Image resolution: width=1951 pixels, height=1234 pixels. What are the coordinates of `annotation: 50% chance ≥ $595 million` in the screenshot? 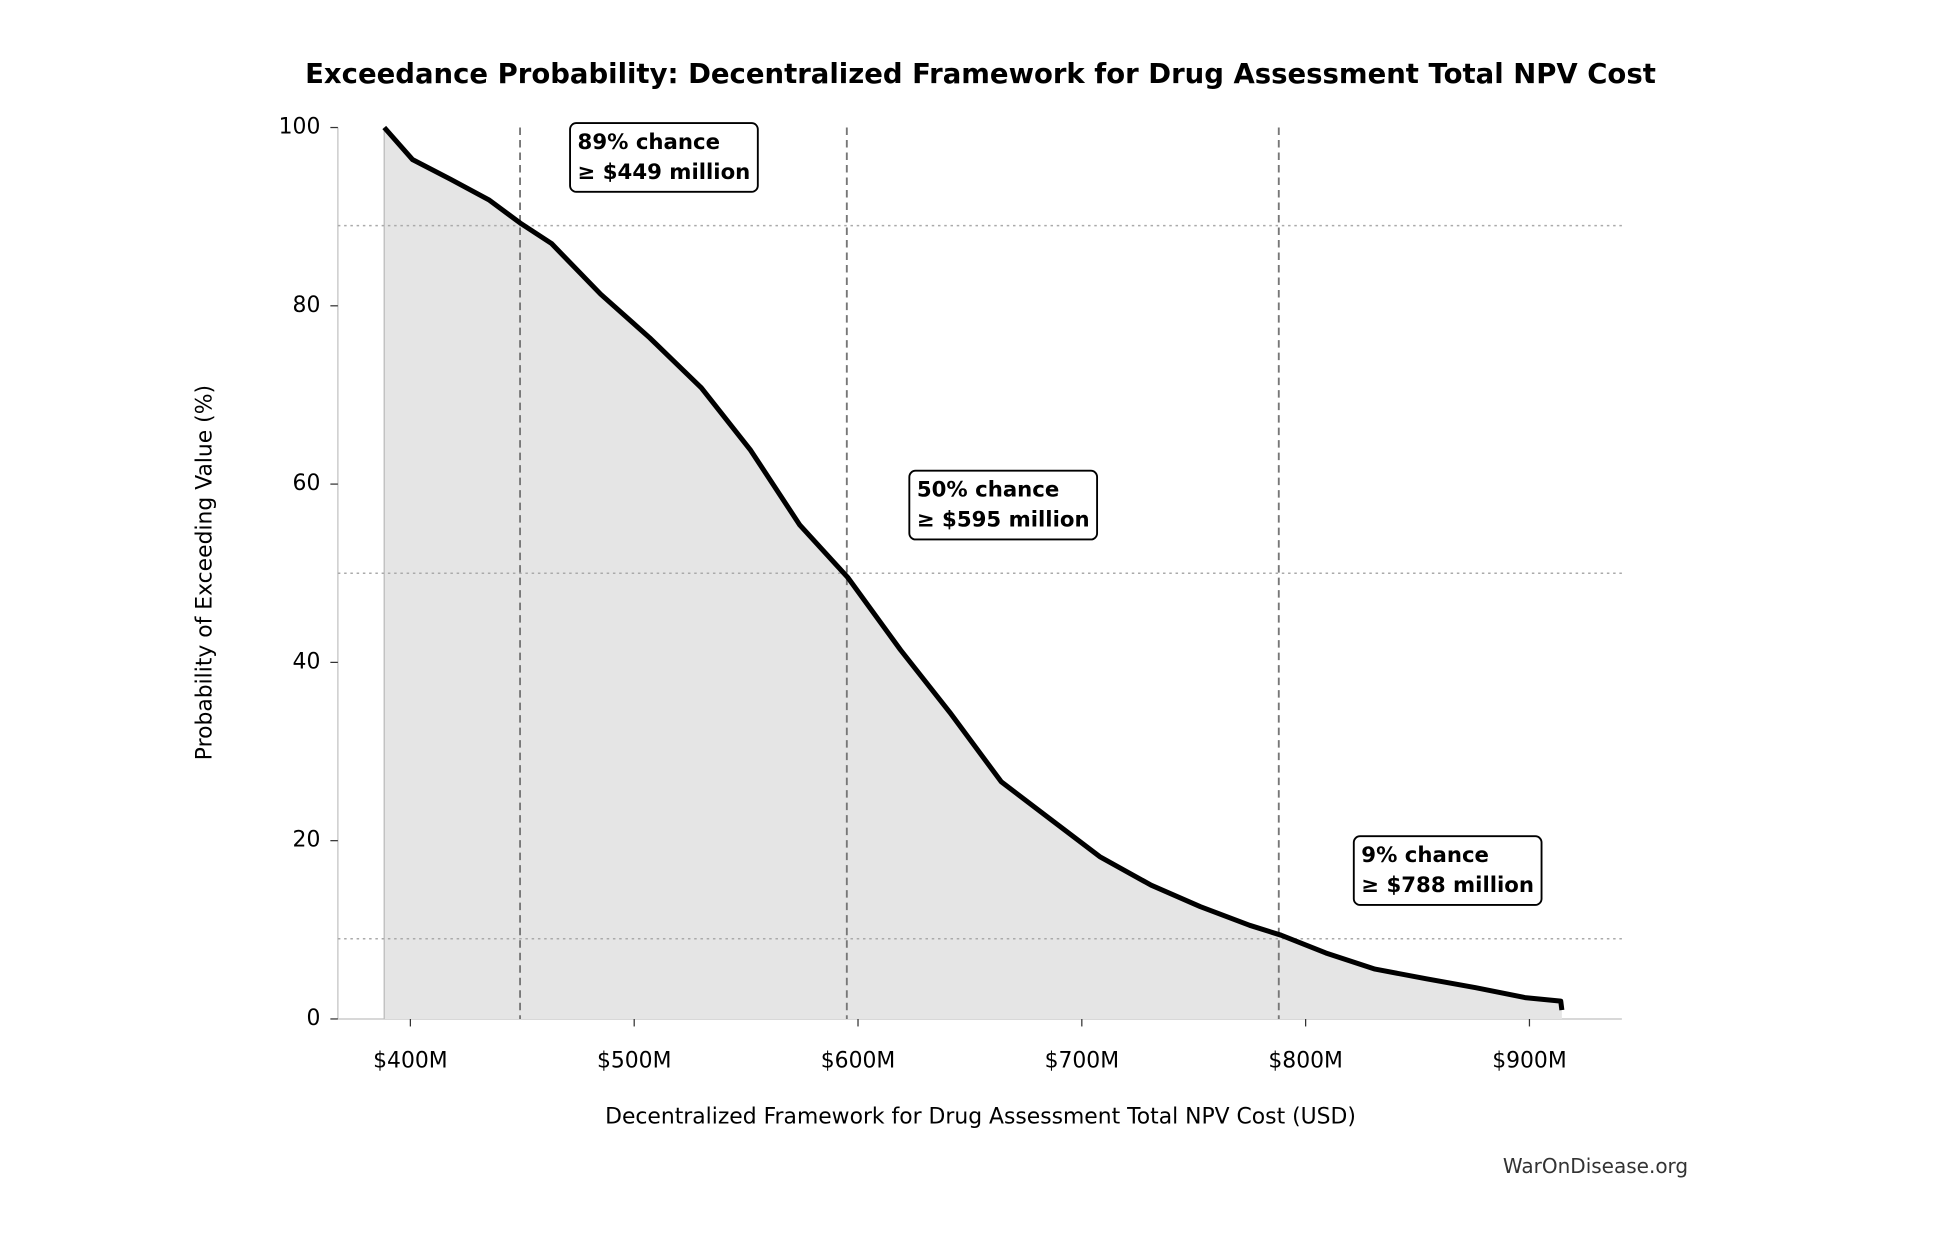 It's located at (1003, 505).